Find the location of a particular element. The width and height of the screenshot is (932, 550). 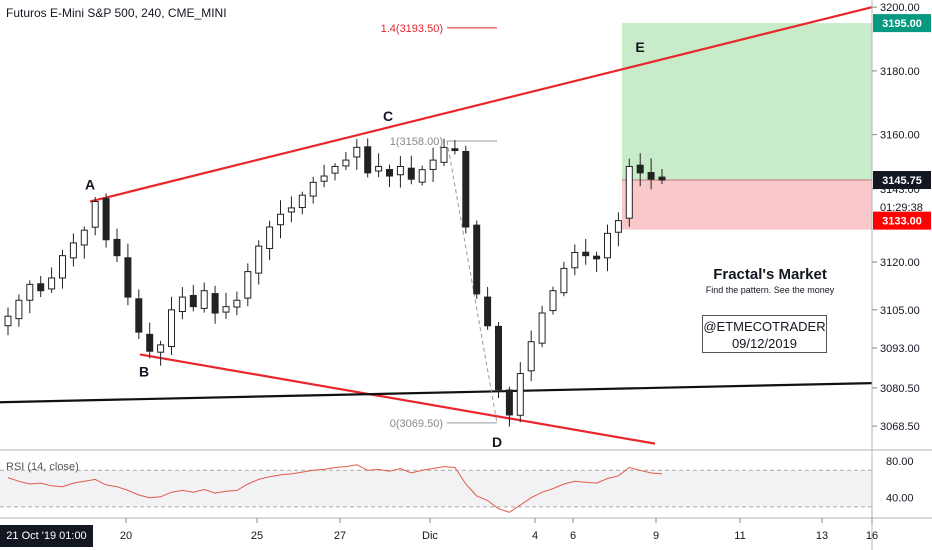

time-tick-label: 25 is located at coordinates (257, 536).